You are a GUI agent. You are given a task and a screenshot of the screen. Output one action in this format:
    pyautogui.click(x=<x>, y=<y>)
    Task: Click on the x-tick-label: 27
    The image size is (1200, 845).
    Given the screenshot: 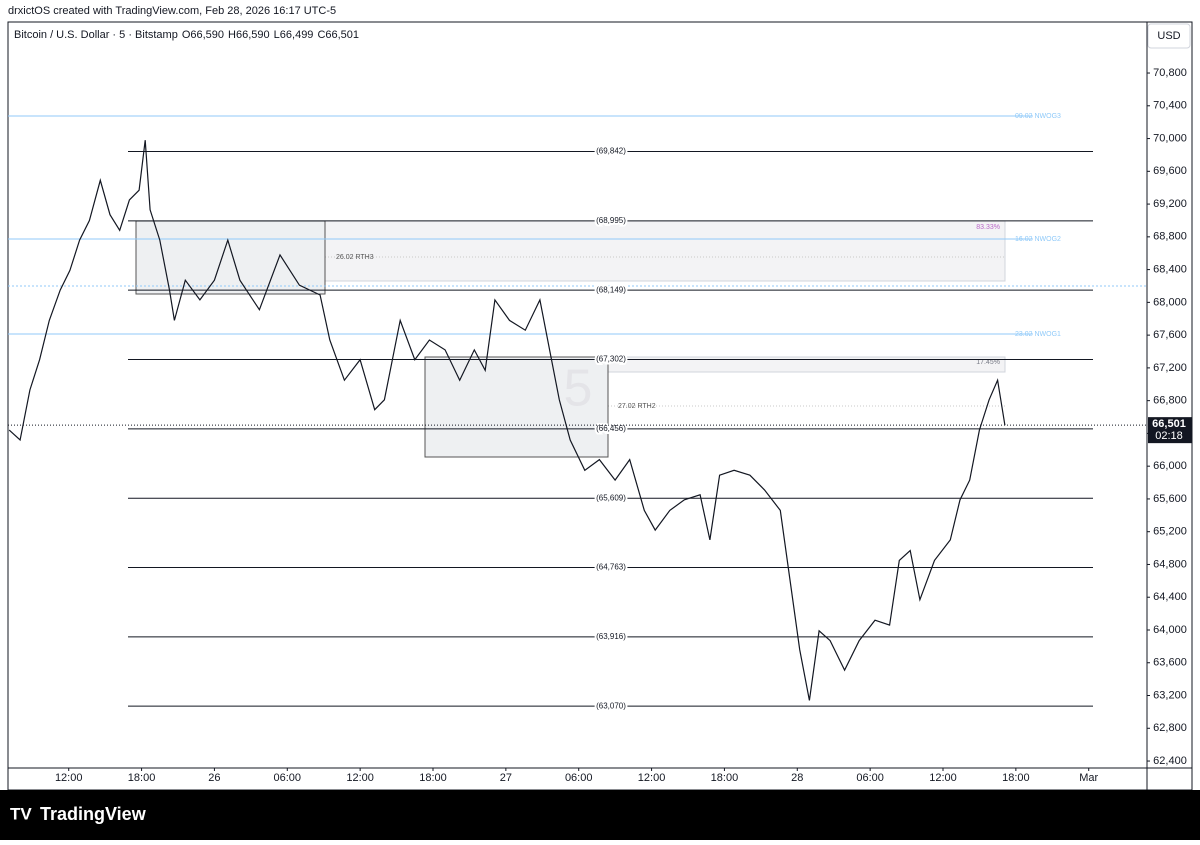 What is the action you would take?
    pyautogui.click(x=506, y=778)
    